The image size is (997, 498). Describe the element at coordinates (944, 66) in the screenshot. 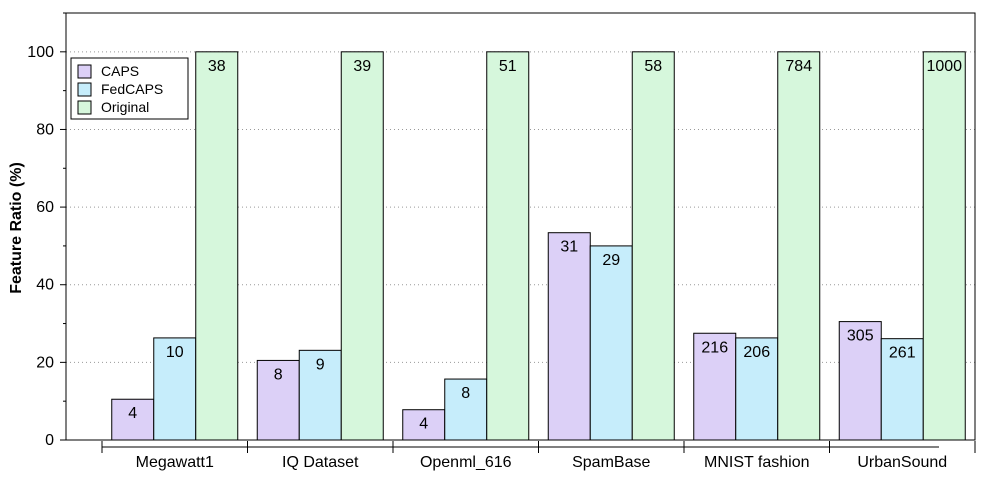

I see `bar-value-label: 1000` at that location.